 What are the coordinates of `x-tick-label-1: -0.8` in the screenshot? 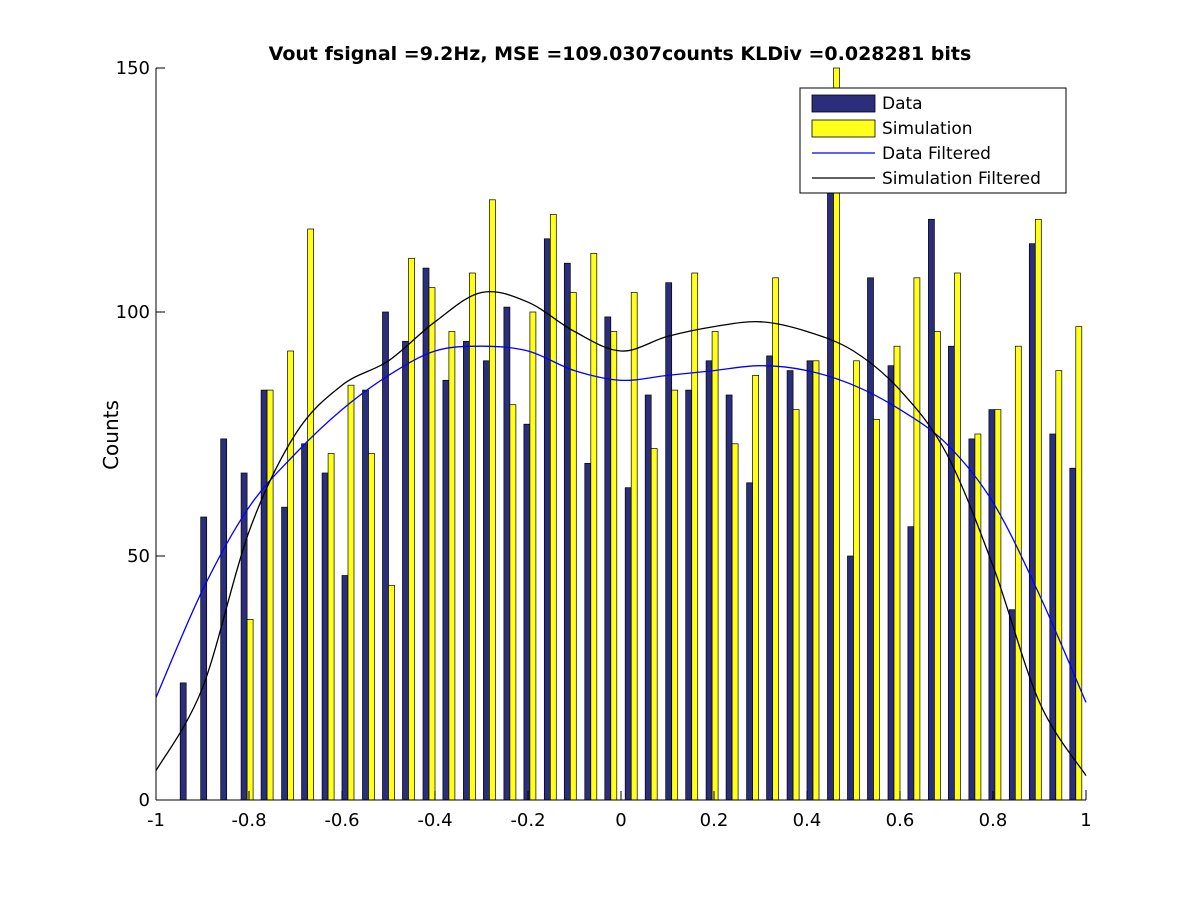 It's located at (248, 820).